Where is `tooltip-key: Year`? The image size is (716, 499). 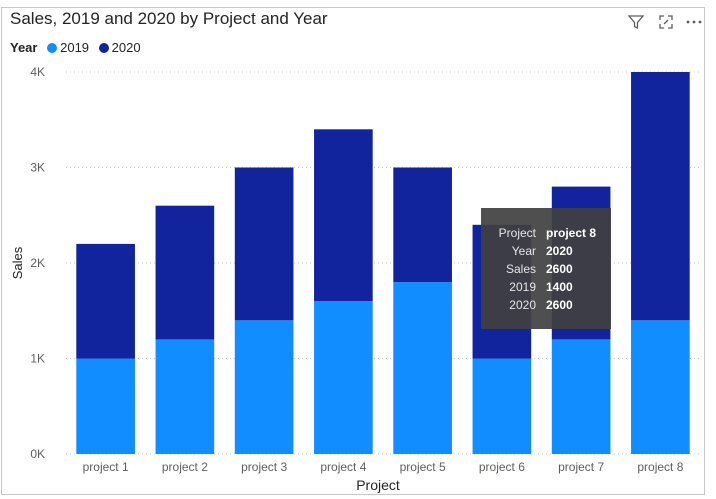
tooltip-key: Year is located at coordinates (523, 251).